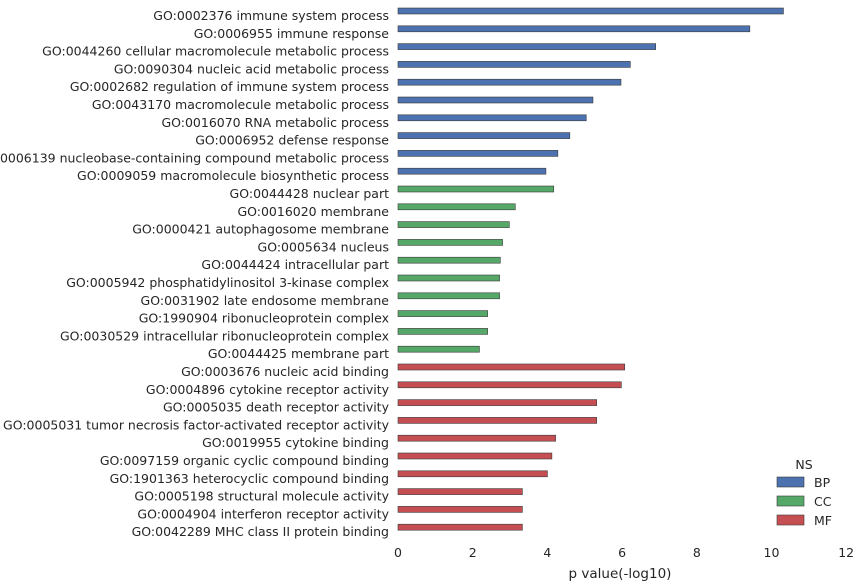  What do you see at coordinates (264, 318) in the screenshot?
I see `category-label: GO:1990904 ribonucleoprotein complex` at bounding box center [264, 318].